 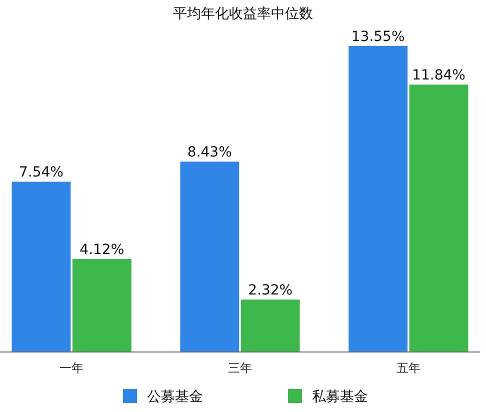 What do you see at coordinates (209, 152) in the screenshot?
I see `data-label: 8.43%` at bounding box center [209, 152].